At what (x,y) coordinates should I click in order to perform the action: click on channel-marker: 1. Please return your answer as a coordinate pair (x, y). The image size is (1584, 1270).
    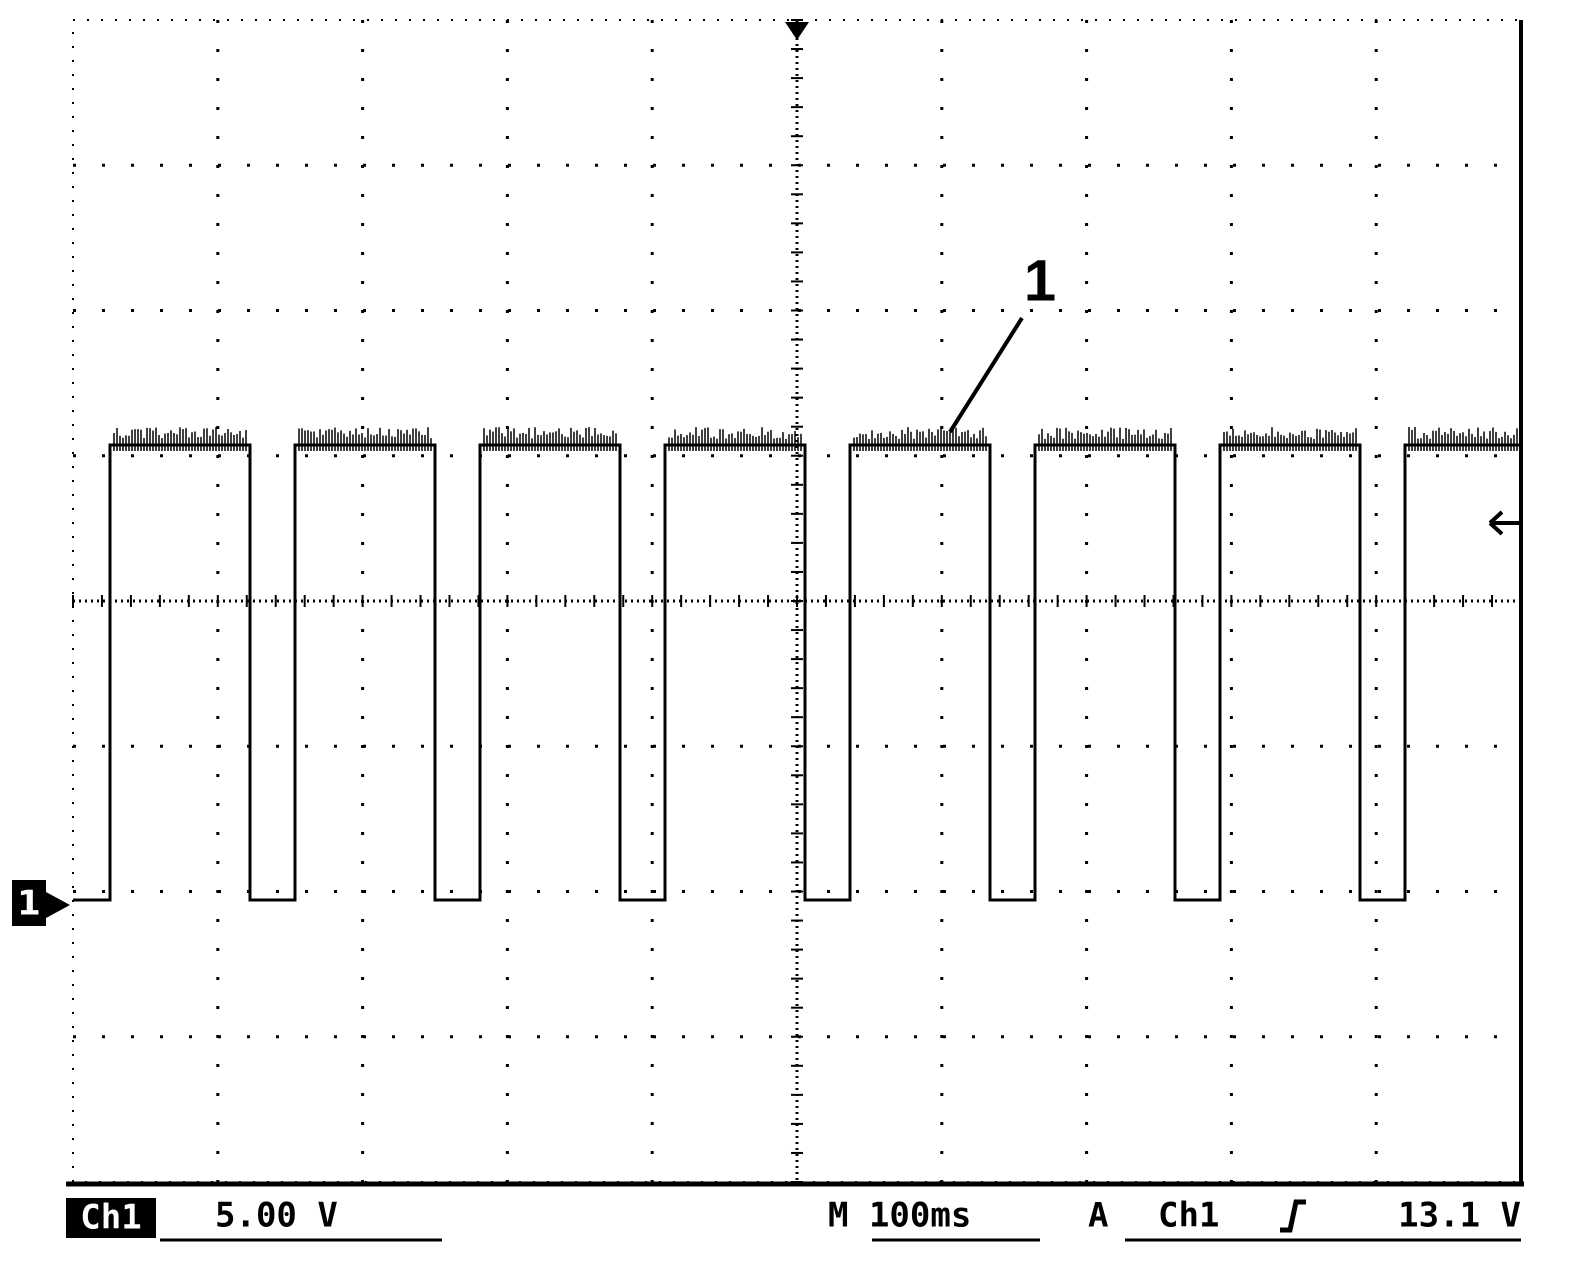
    Looking at the image, I should click on (29, 904).